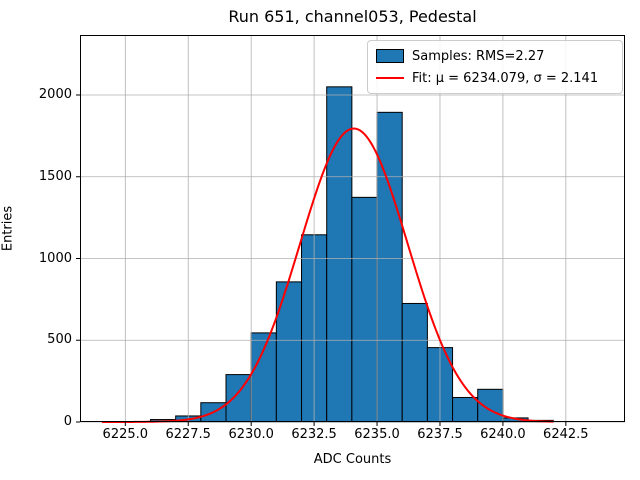  Describe the element at coordinates (8, 228) in the screenshot. I see `y-axis-label: Entries` at that location.